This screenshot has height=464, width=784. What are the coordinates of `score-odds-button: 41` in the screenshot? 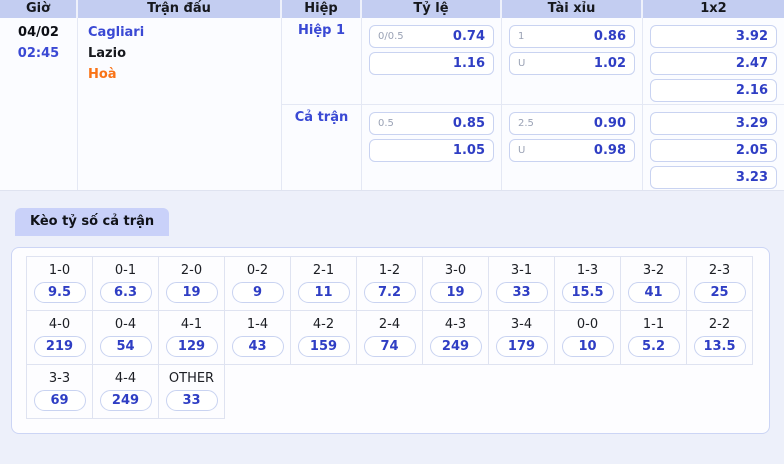 It's located at (653, 292).